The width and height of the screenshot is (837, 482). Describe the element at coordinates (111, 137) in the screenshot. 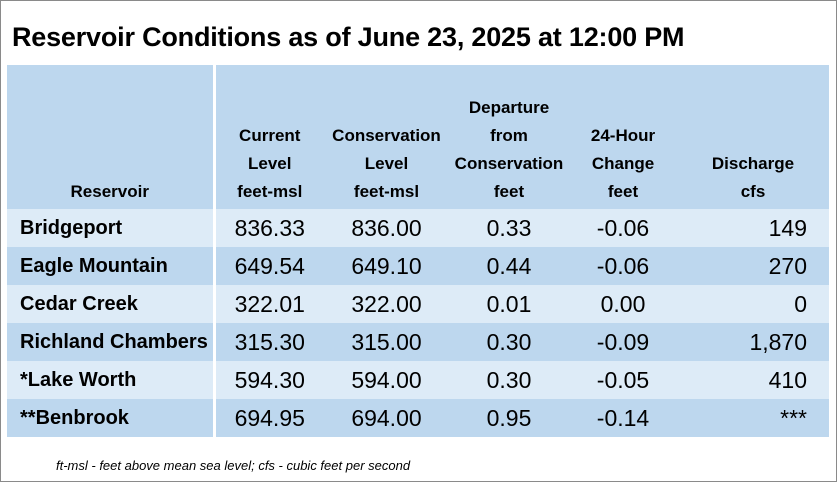

I see `column-header-reservoir: Reservoir` at that location.